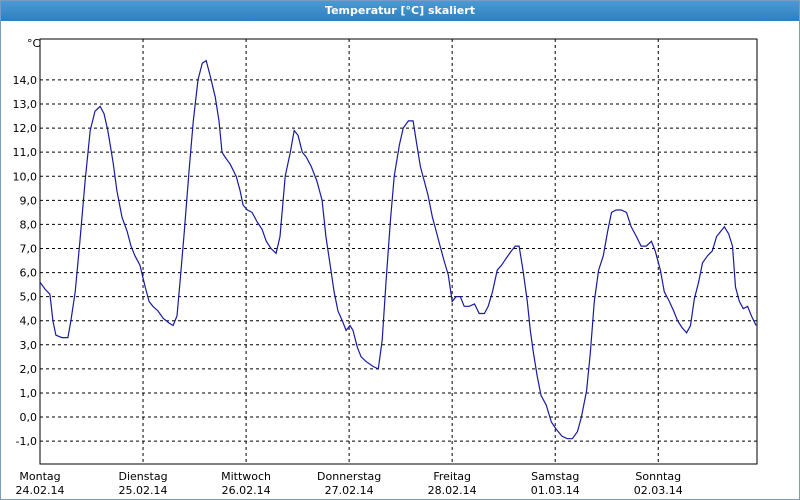  Describe the element at coordinates (29, 369) in the screenshot. I see `y-tick-label: 2,0` at that location.